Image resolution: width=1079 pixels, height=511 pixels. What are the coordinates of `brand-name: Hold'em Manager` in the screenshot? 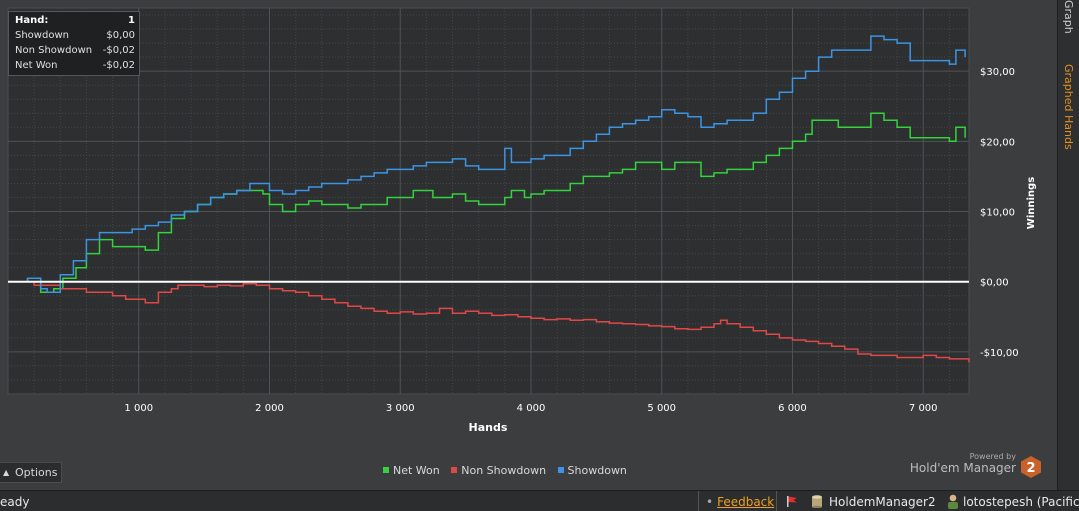 It's located at (962, 468).